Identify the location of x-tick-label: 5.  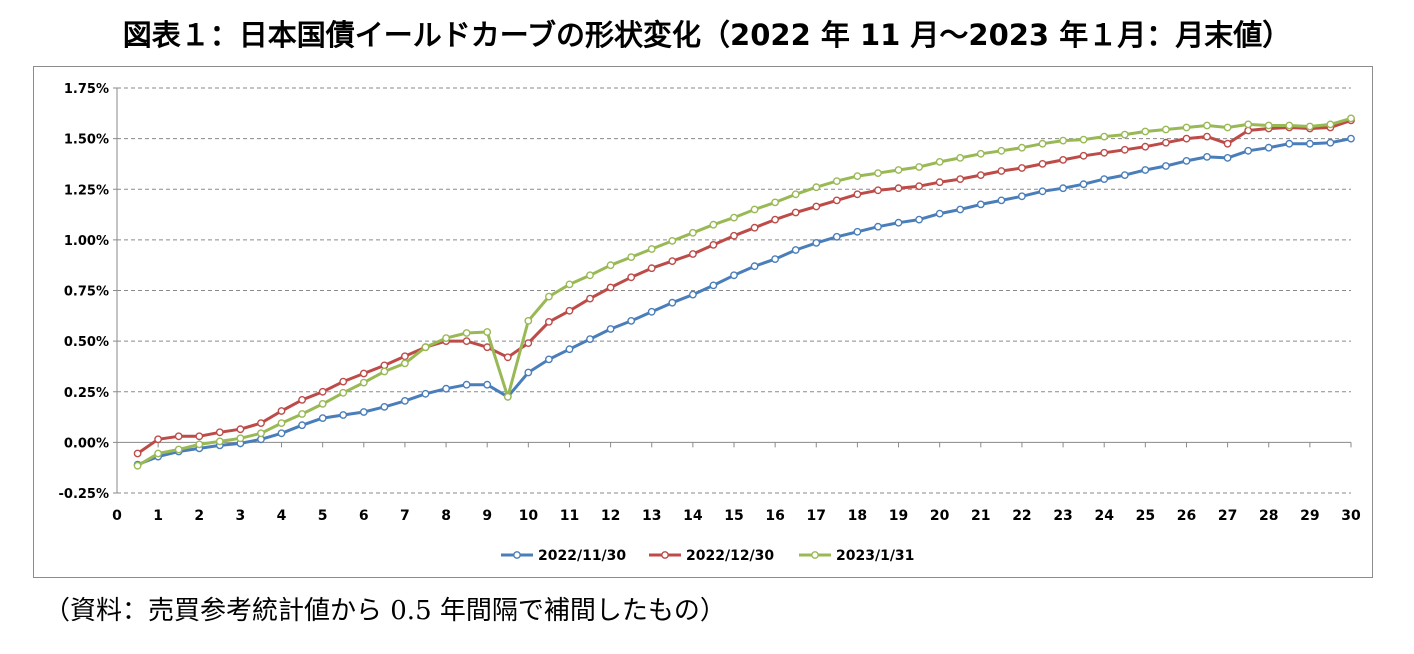
(323, 516).